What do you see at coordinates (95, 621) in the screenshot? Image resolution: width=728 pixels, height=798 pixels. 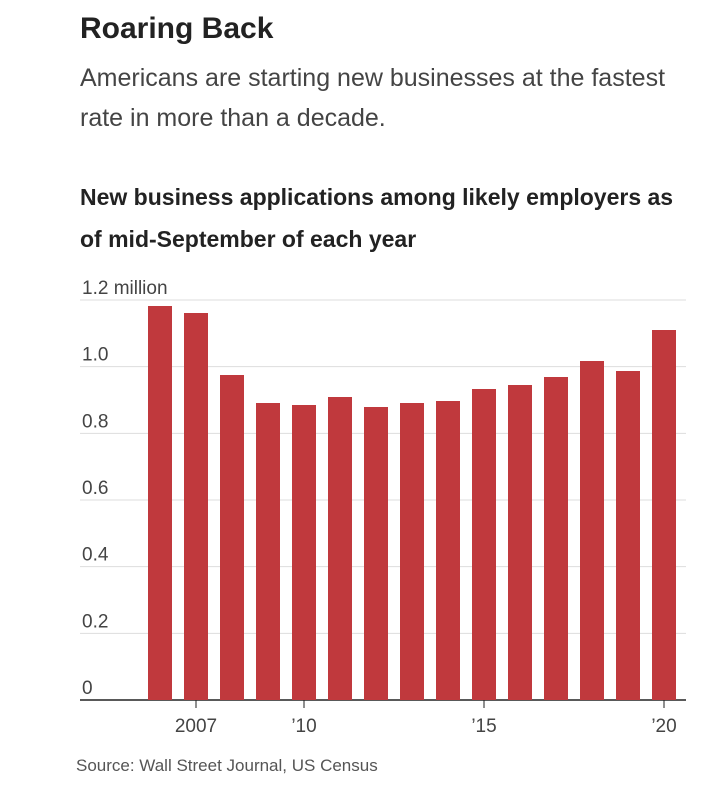 I see `y-tick-label: 0.2` at bounding box center [95, 621].